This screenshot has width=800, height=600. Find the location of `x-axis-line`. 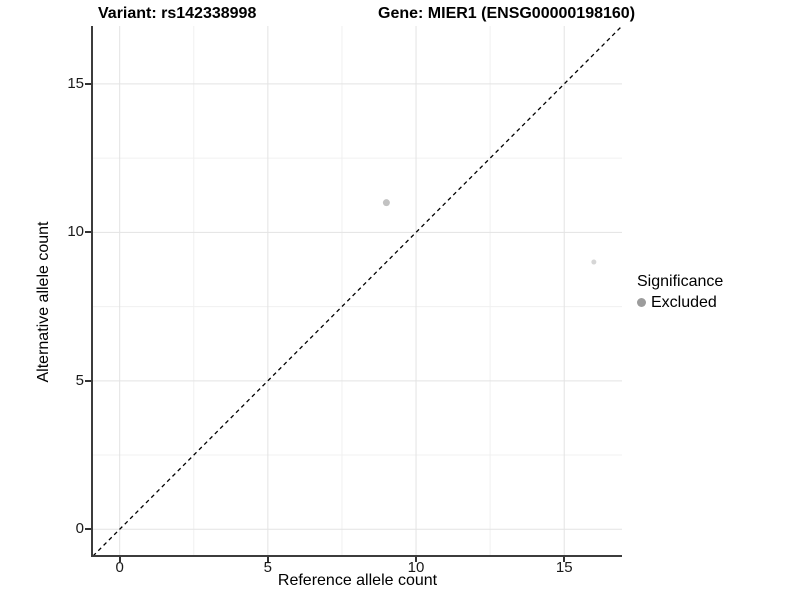

x-axis-line is located at coordinates (356, 556).